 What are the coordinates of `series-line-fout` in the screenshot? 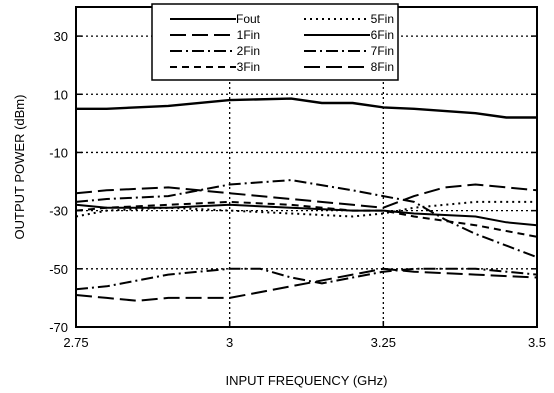 It's located at (306, 108).